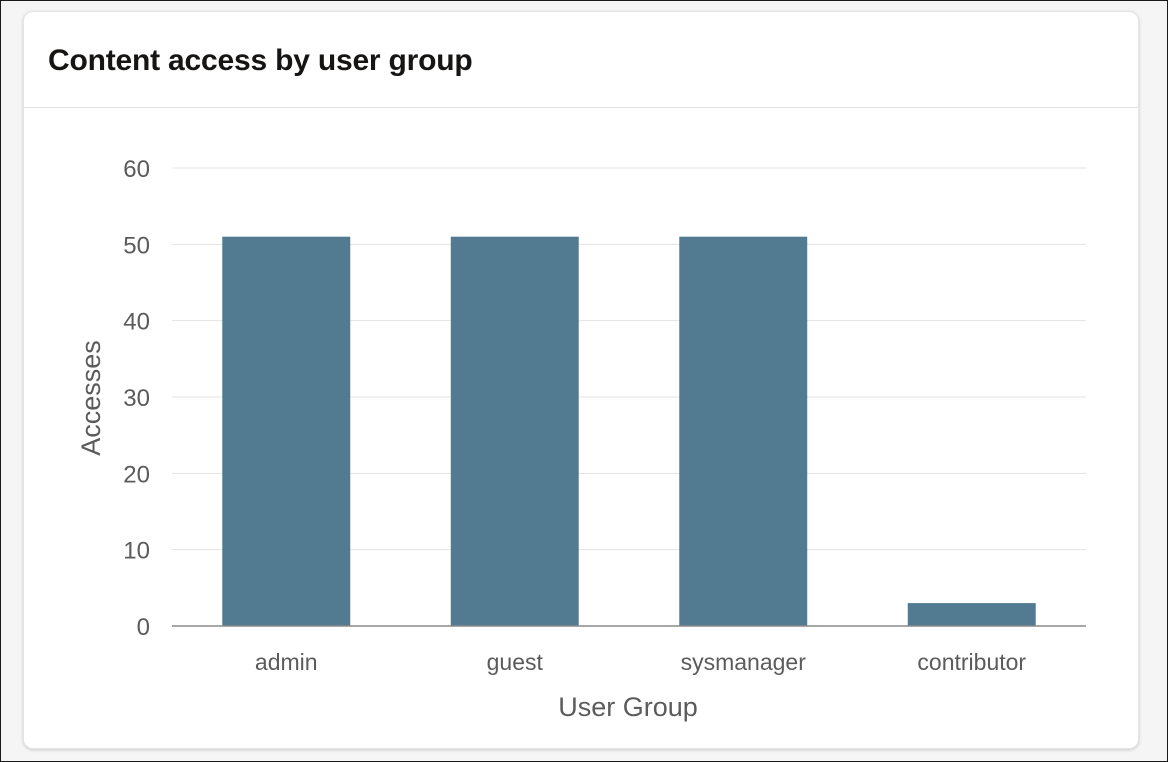 The height and width of the screenshot is (762, 1168). Describe the element at coordinates (286, 662) in the screenshot. I see `x-tick-label: admin` at that location.